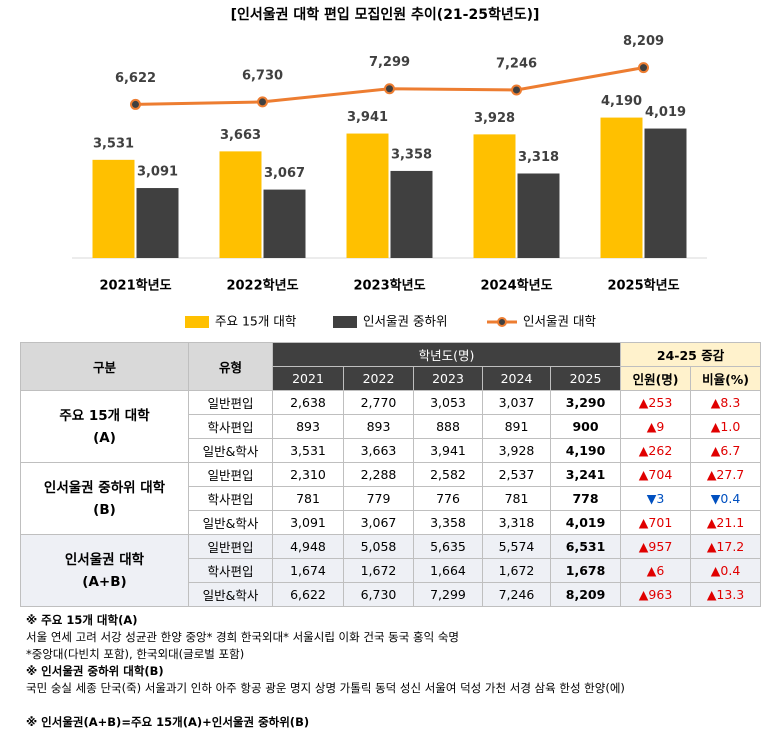 This screenshot has width=770, height=736. I want to click on spacer, so click(396, 705).